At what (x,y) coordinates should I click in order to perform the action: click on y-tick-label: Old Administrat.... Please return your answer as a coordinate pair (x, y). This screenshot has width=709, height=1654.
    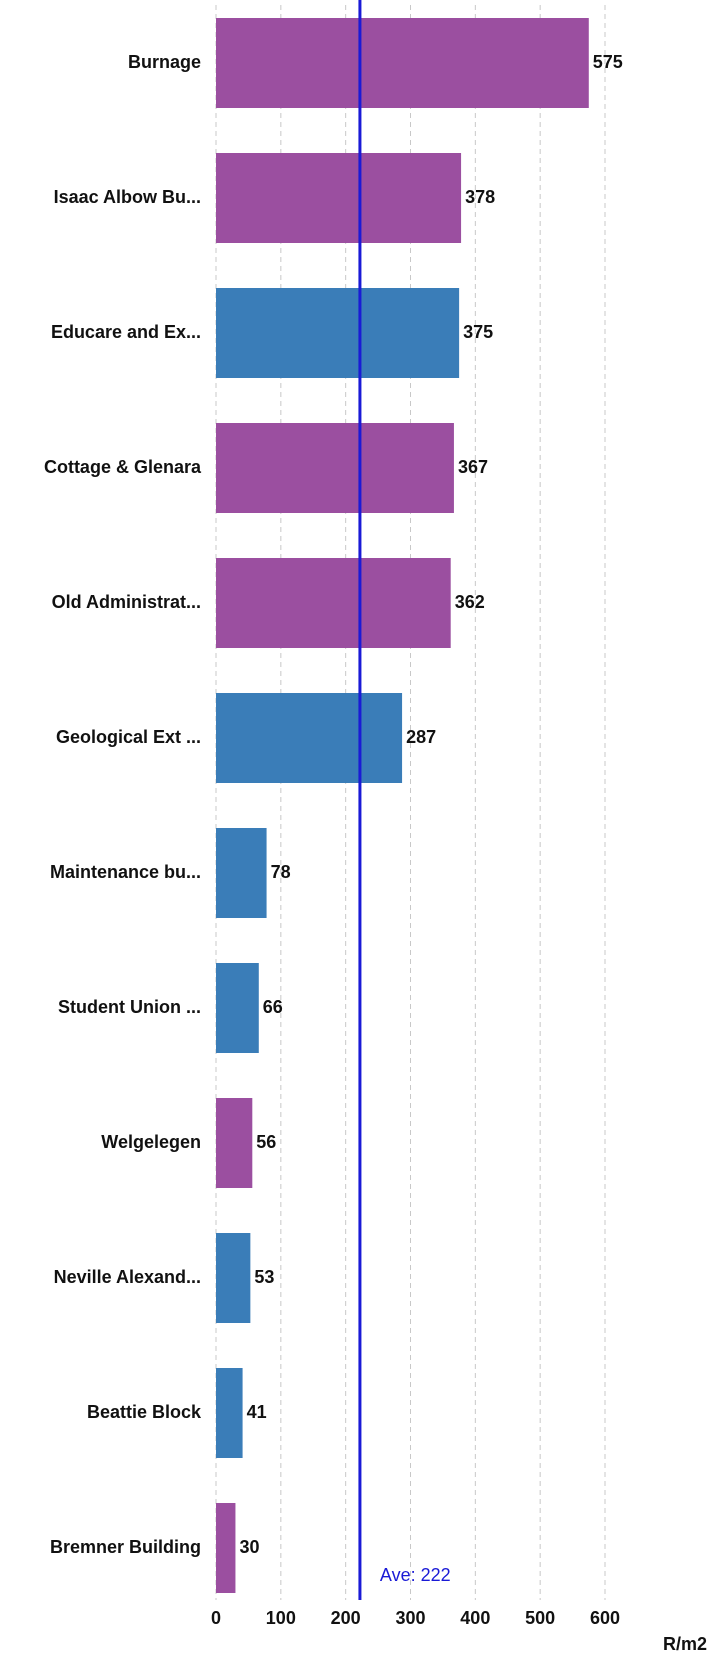
    Looking at the image, I should click on (126, 602).